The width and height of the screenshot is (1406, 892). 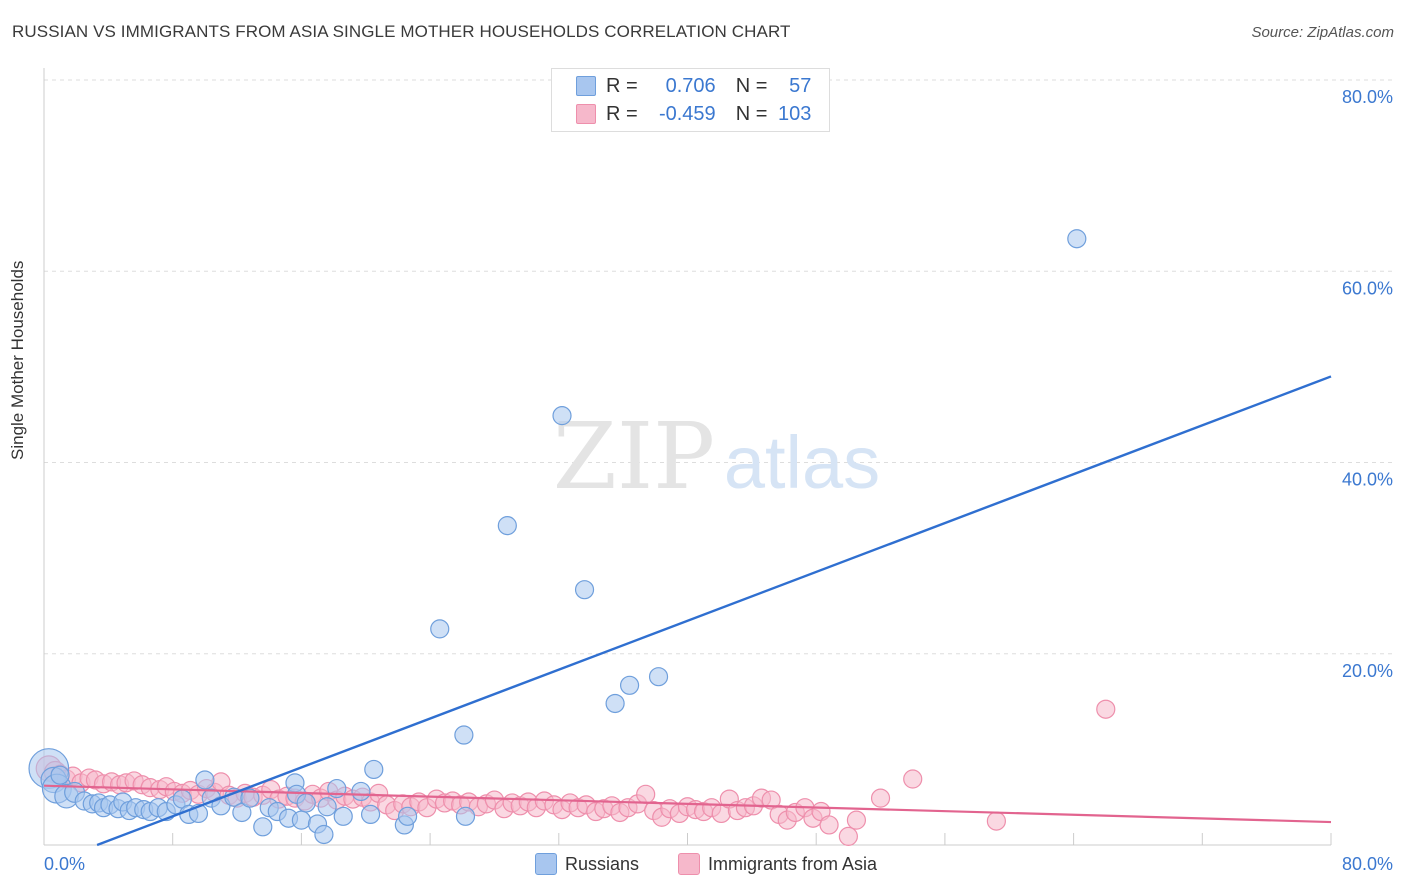 What do you see at coordinates (793, 863) in the screenshot?
I see `legend-label-asia: Immigrants from Asia` at bounding box center [793, 863].